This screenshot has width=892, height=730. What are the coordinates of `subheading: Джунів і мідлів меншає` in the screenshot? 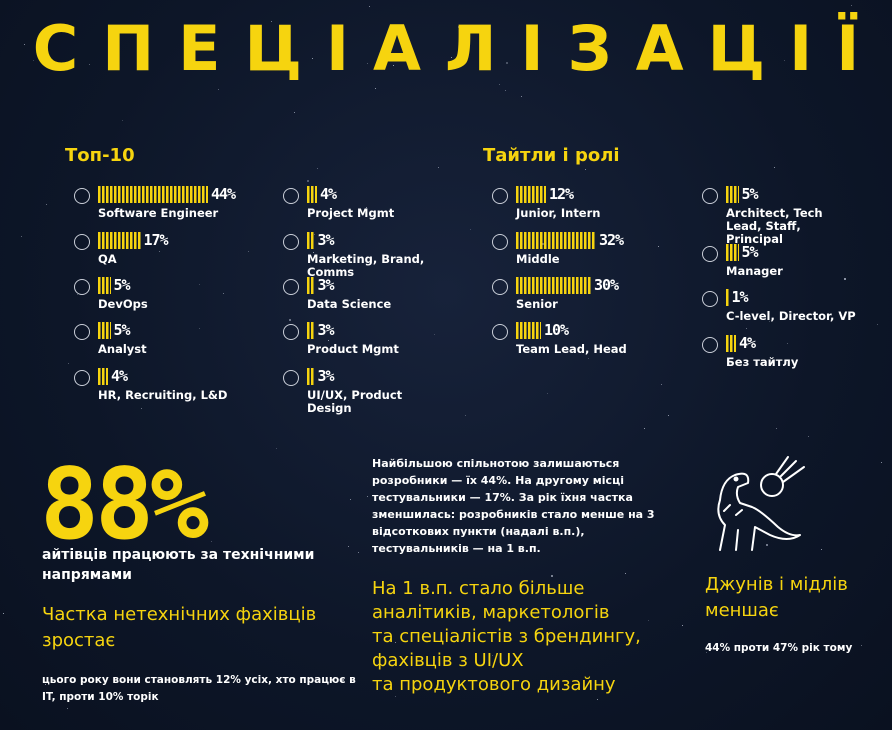 It's located at (776, 597).